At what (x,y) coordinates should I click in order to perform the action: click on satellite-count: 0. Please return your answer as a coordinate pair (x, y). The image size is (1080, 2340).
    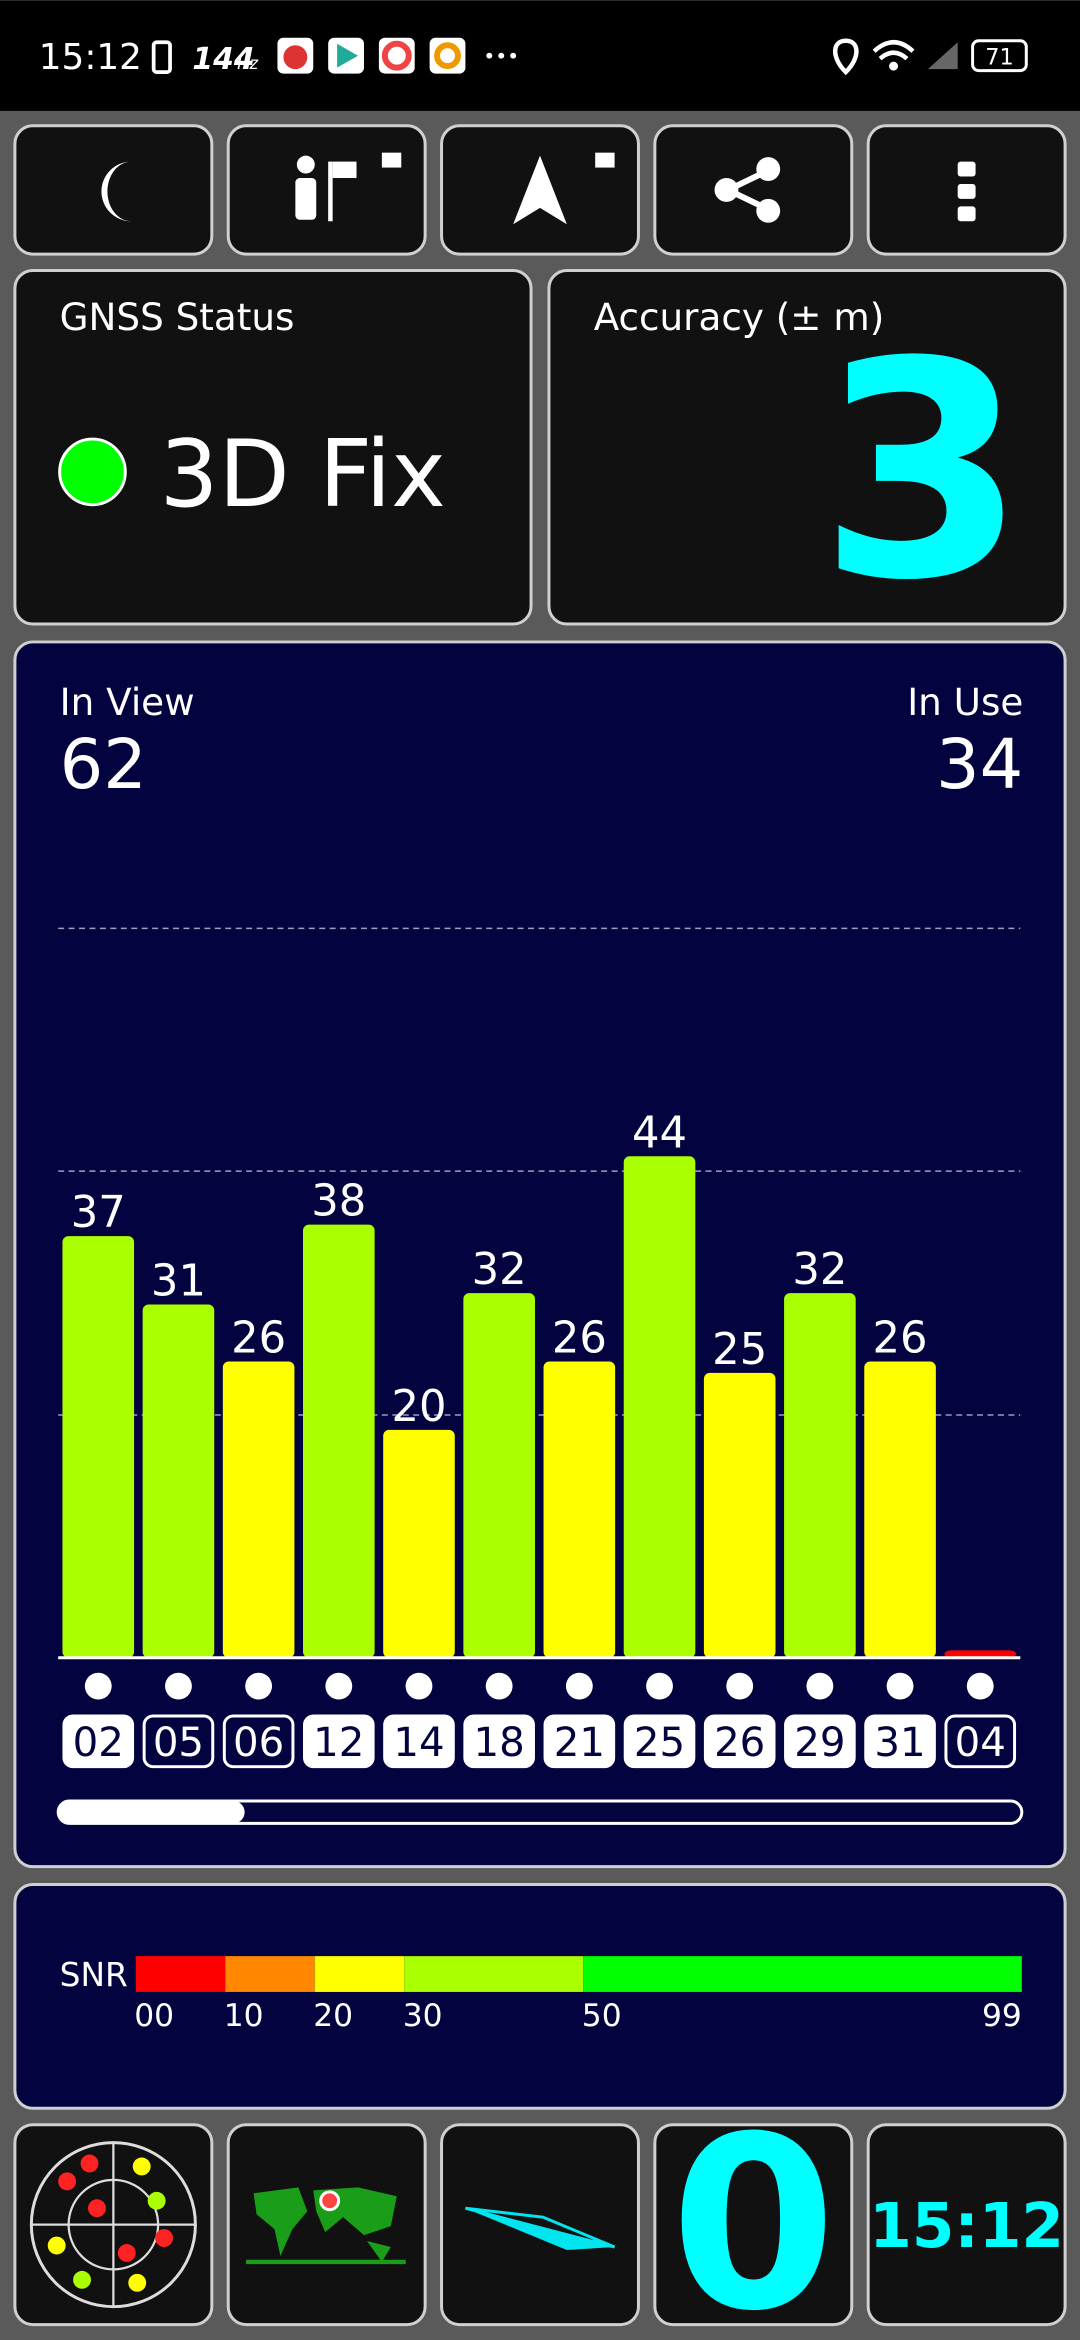
    Looking at the image, I should click on (753, 2213).